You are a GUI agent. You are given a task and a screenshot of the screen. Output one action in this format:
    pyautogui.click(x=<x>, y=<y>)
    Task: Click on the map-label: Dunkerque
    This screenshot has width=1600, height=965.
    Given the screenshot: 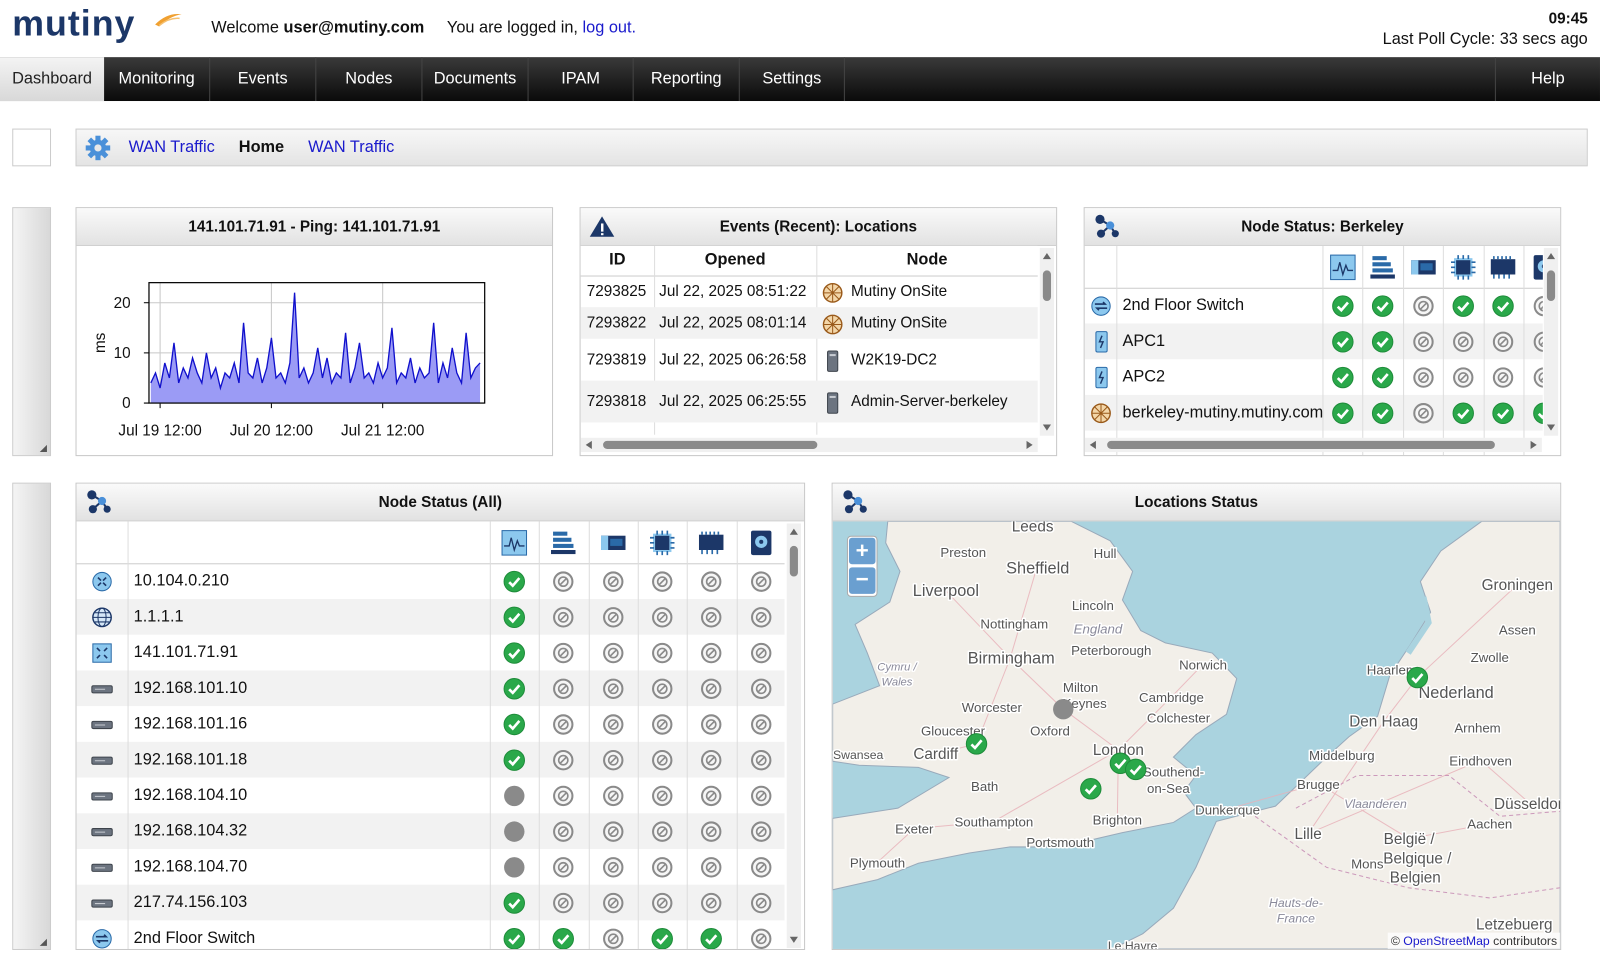 What is the action you would take?
    pyautogui.click(x=1227, y=809)
    